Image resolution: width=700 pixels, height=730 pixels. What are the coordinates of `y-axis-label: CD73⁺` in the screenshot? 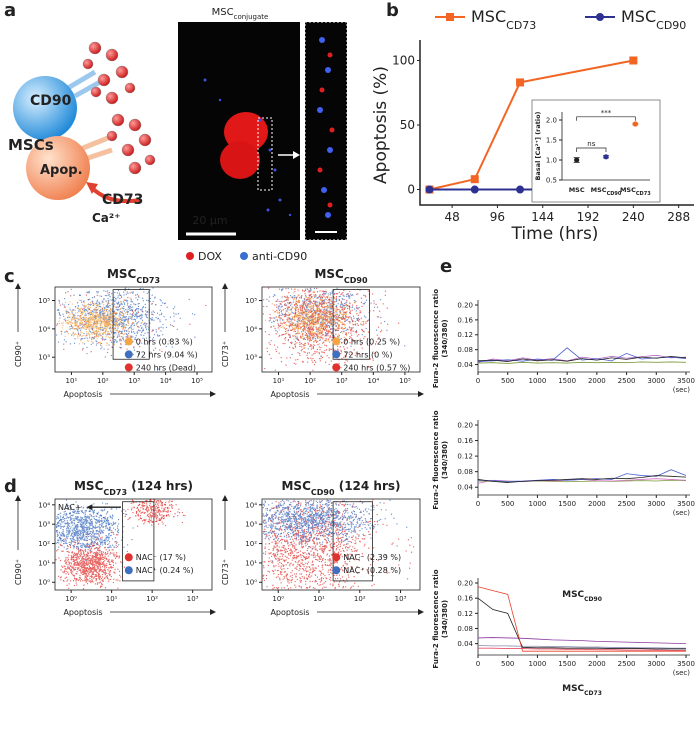 It's located at (225, 354).